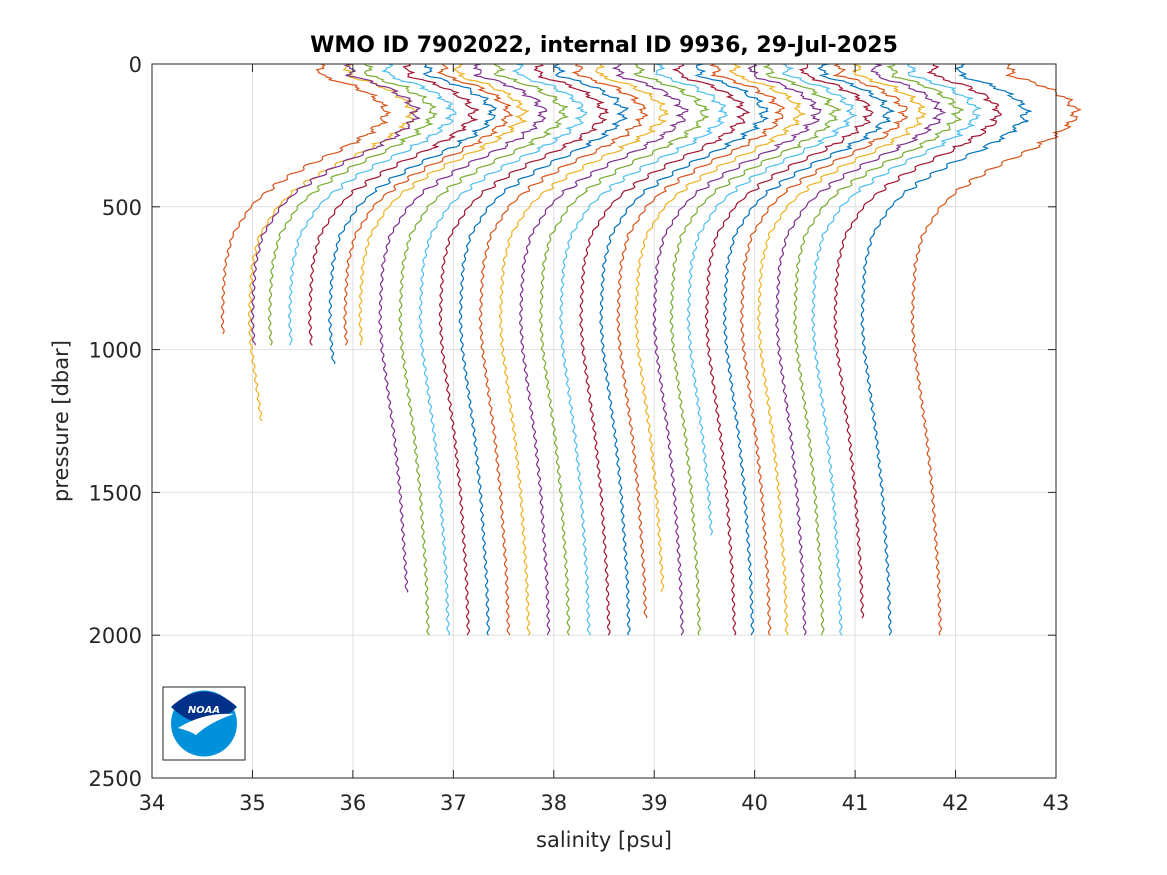  What do you see at coordinates (252, 803) in the screenshot?
I see `x-tick-label: 35` at bounding box center [252, 803].